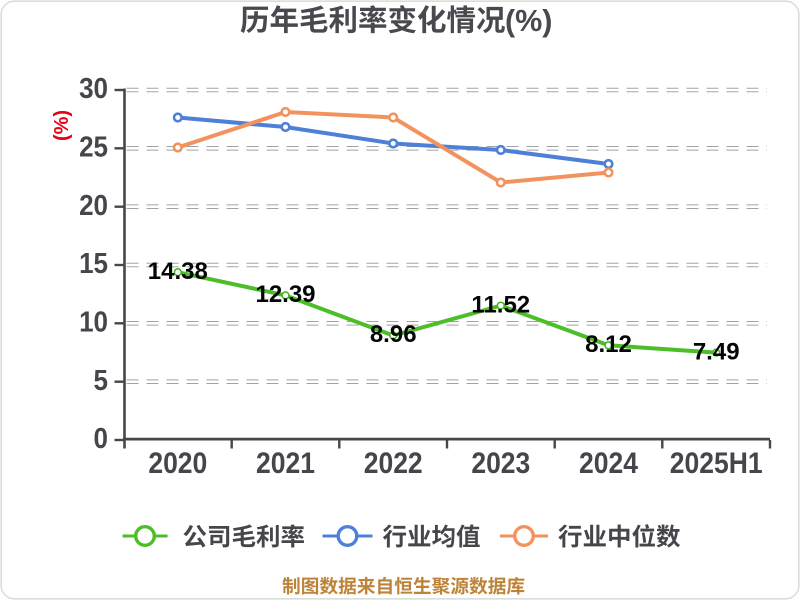 This screenshot has height=600, width=800. Describe the element at coordinates (716, 463) in the screenshot. I see `svg-text: 2025H1` at that location.